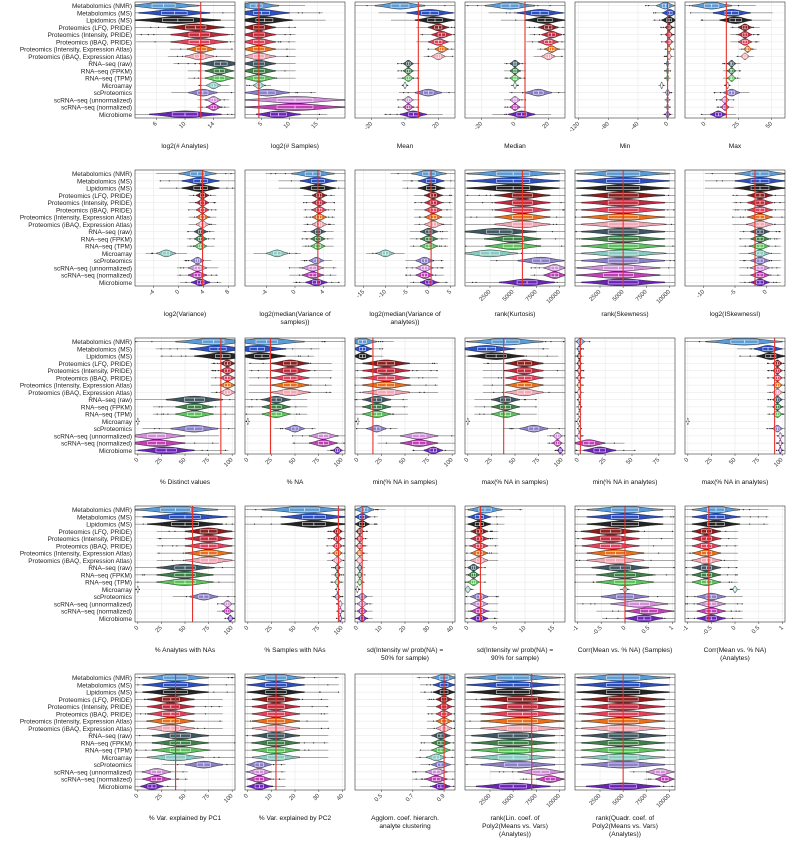 The width and height of the screenshot is (792, 847). I want to click on tick-label: 0.7, so click(410, 798).